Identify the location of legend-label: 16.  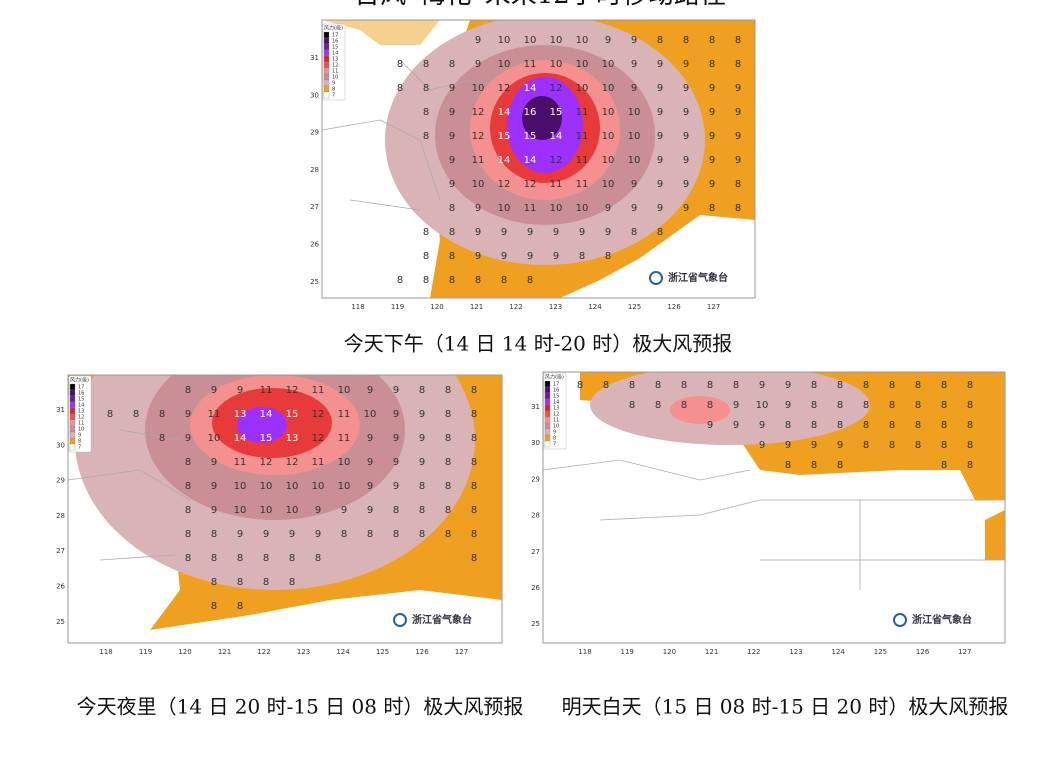
(335, 42).